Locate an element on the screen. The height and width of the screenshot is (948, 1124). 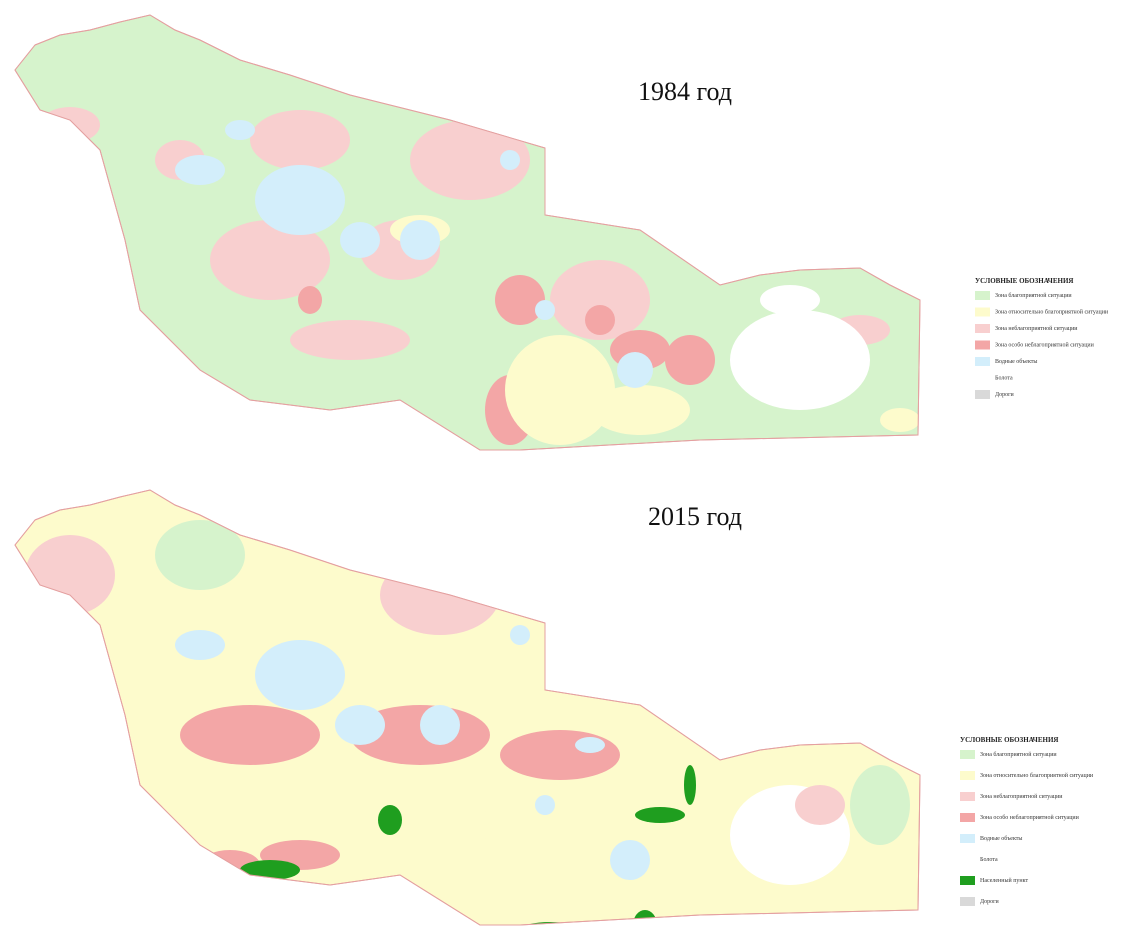
map-title: 1984 год is located at coordinates (685, 91).